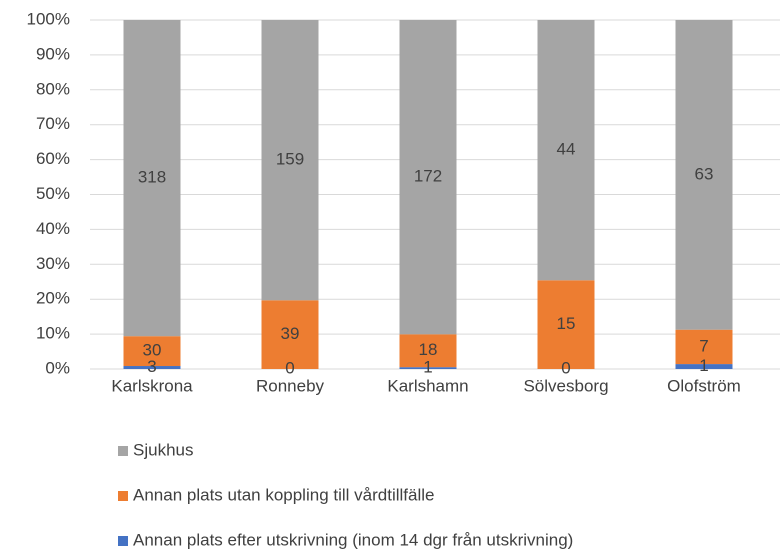 The width and height of the screenshot is (784, 554). What do you see at coordinates (48, 18) in the screenshot?
I see `y-tick-label: 100%` at bounding box center [48, 18].